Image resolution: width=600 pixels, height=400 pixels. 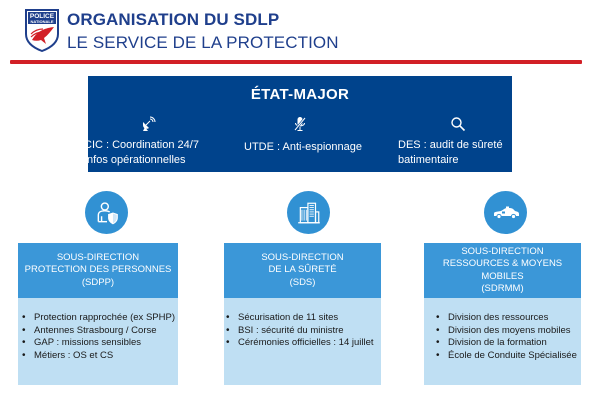 I want to click on buildings-icon, so click(x=308, y=212).